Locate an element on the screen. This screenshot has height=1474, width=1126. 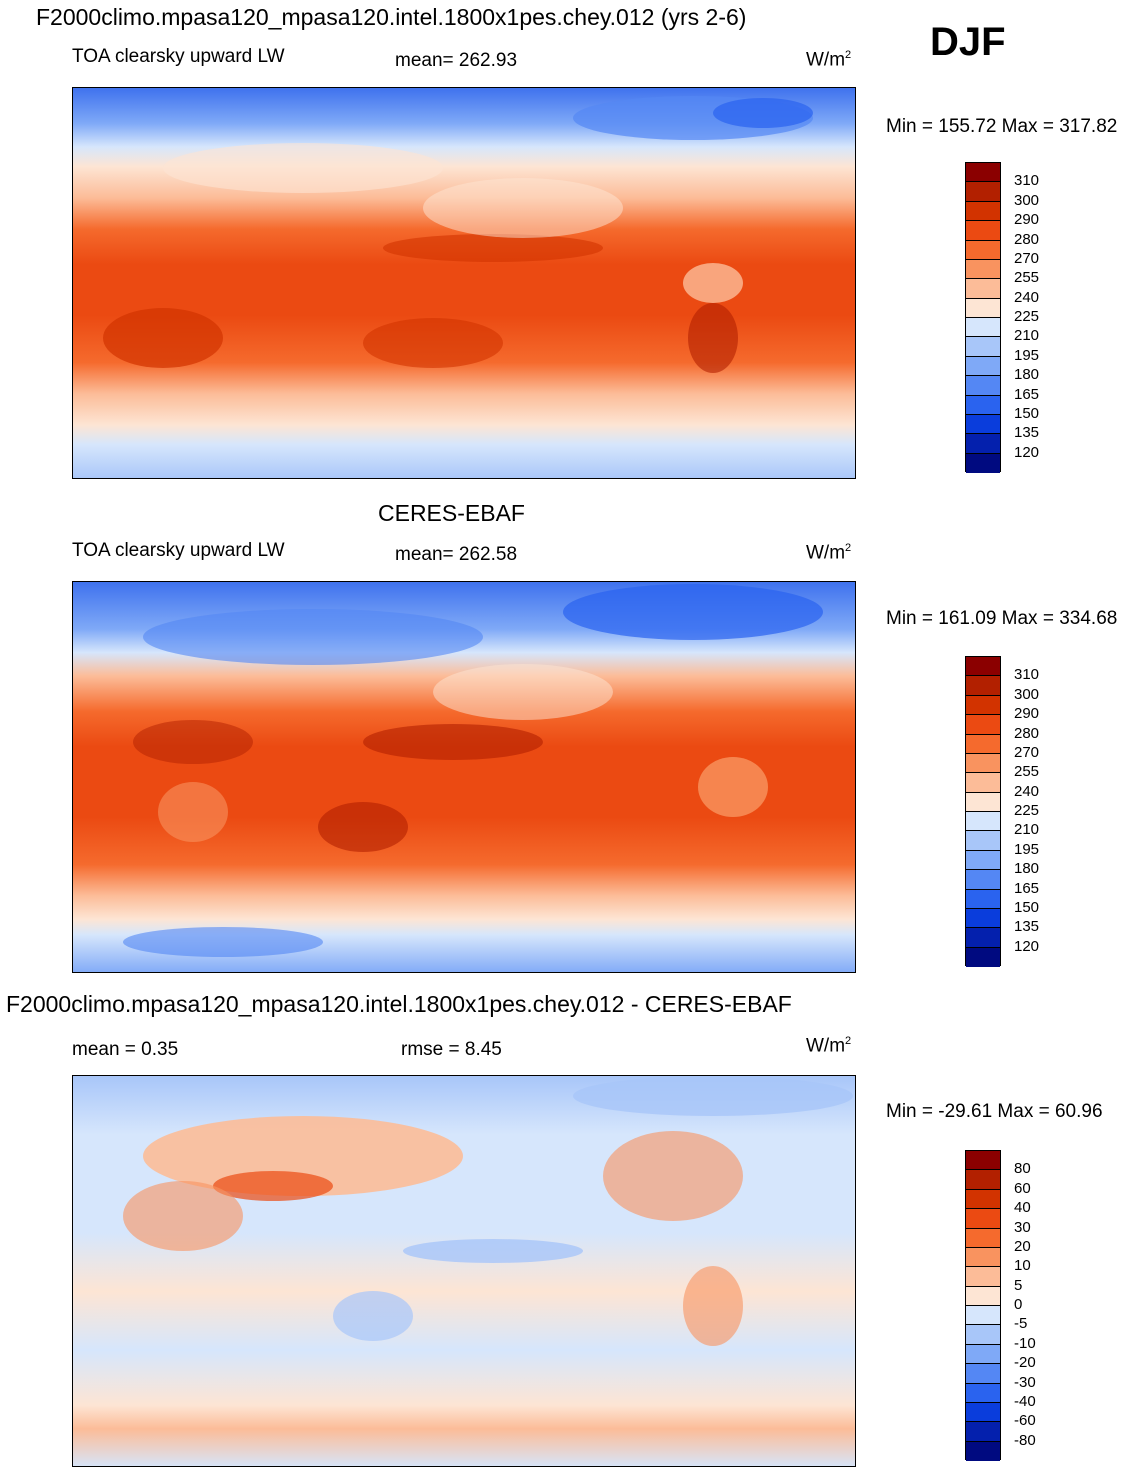
diff-colorbar-tick-label: 60 is located at coordinates (1022, 1188).